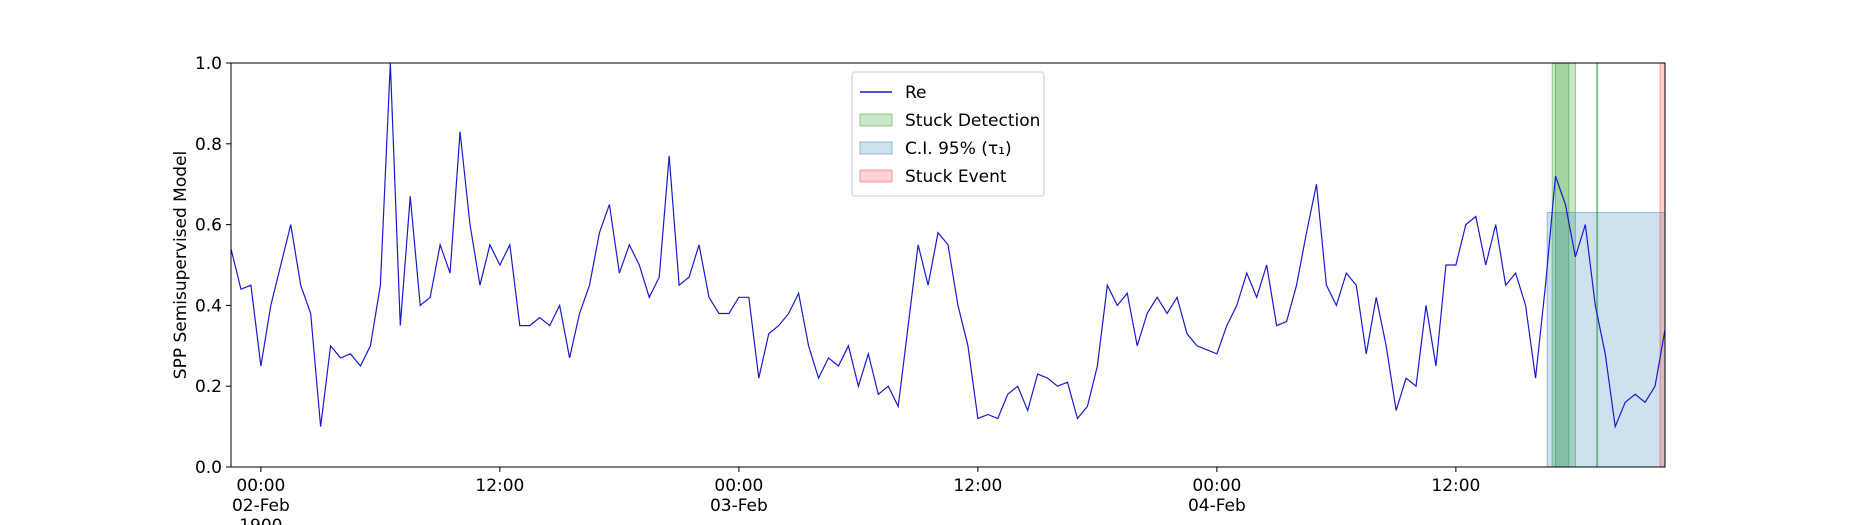 Image resolution: width=1850 pixels, height=525 pixels. What do you see at coordinates (208, 468) in the screenshot?
I see `y-tick-label: 0.0` at bounding box center [208, 468].